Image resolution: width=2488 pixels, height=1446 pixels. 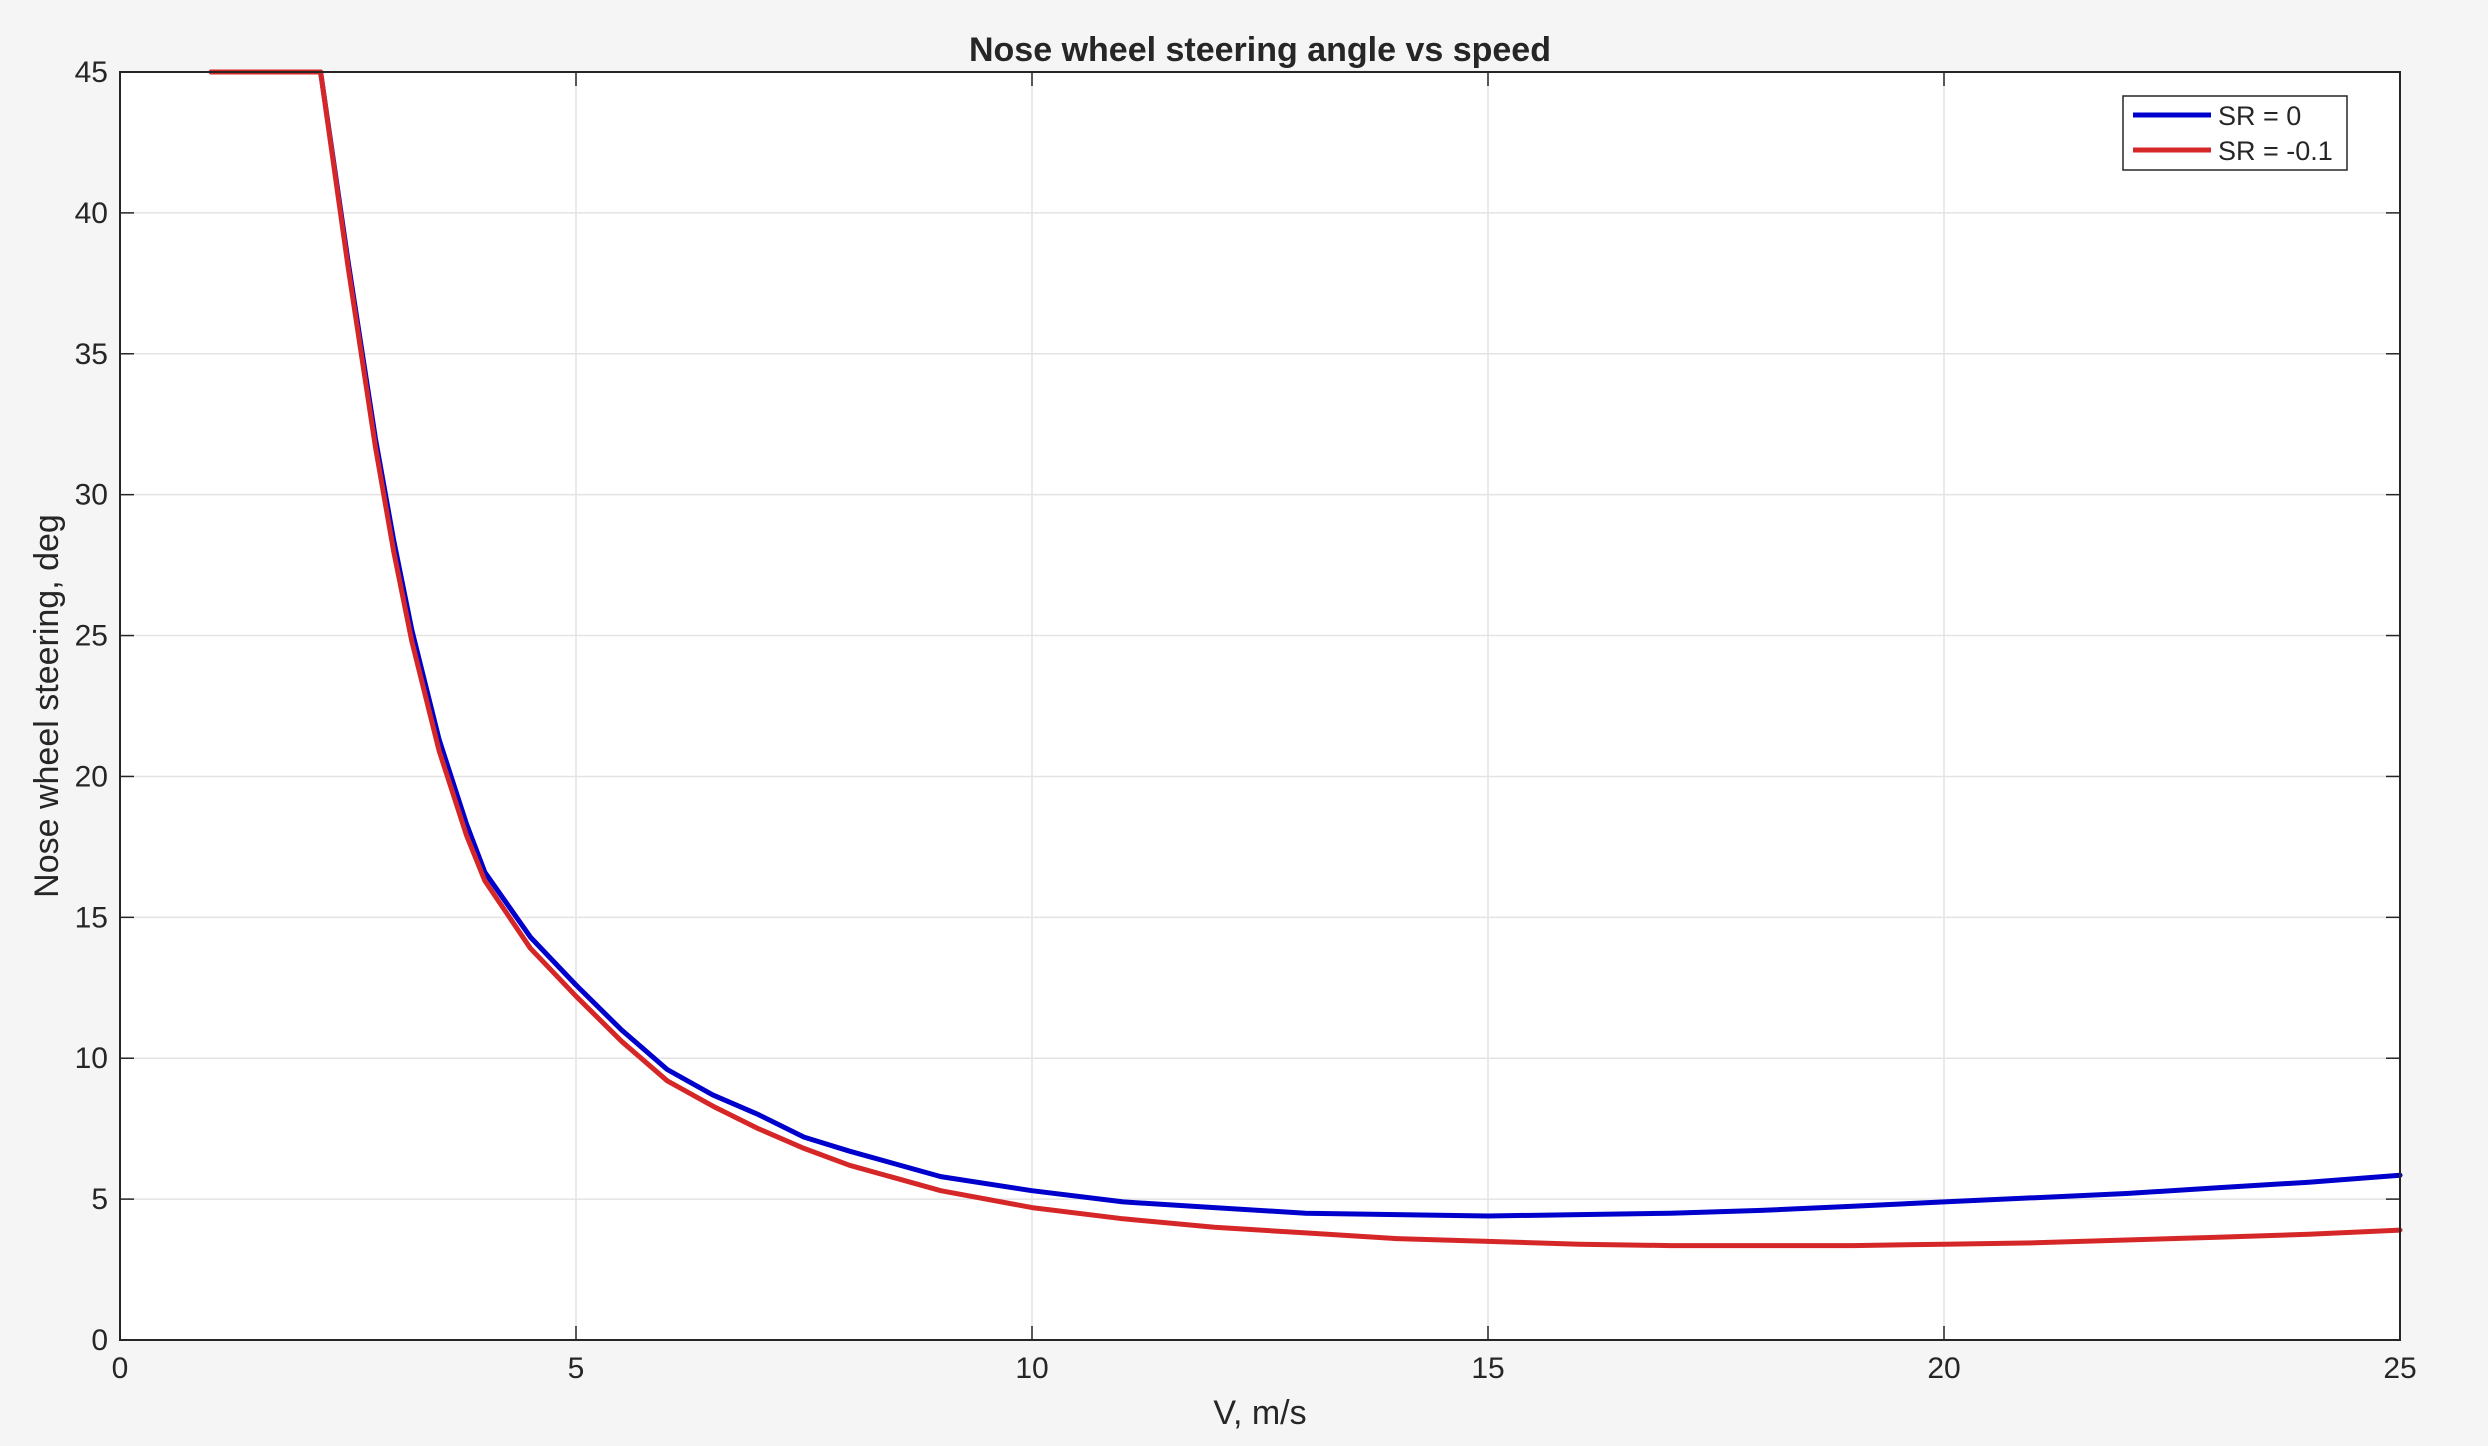 What do you see at coordinates (99, 1199) in the screenshot?
I see `y-tick-label: 5` at bounding box center [99, 1199].